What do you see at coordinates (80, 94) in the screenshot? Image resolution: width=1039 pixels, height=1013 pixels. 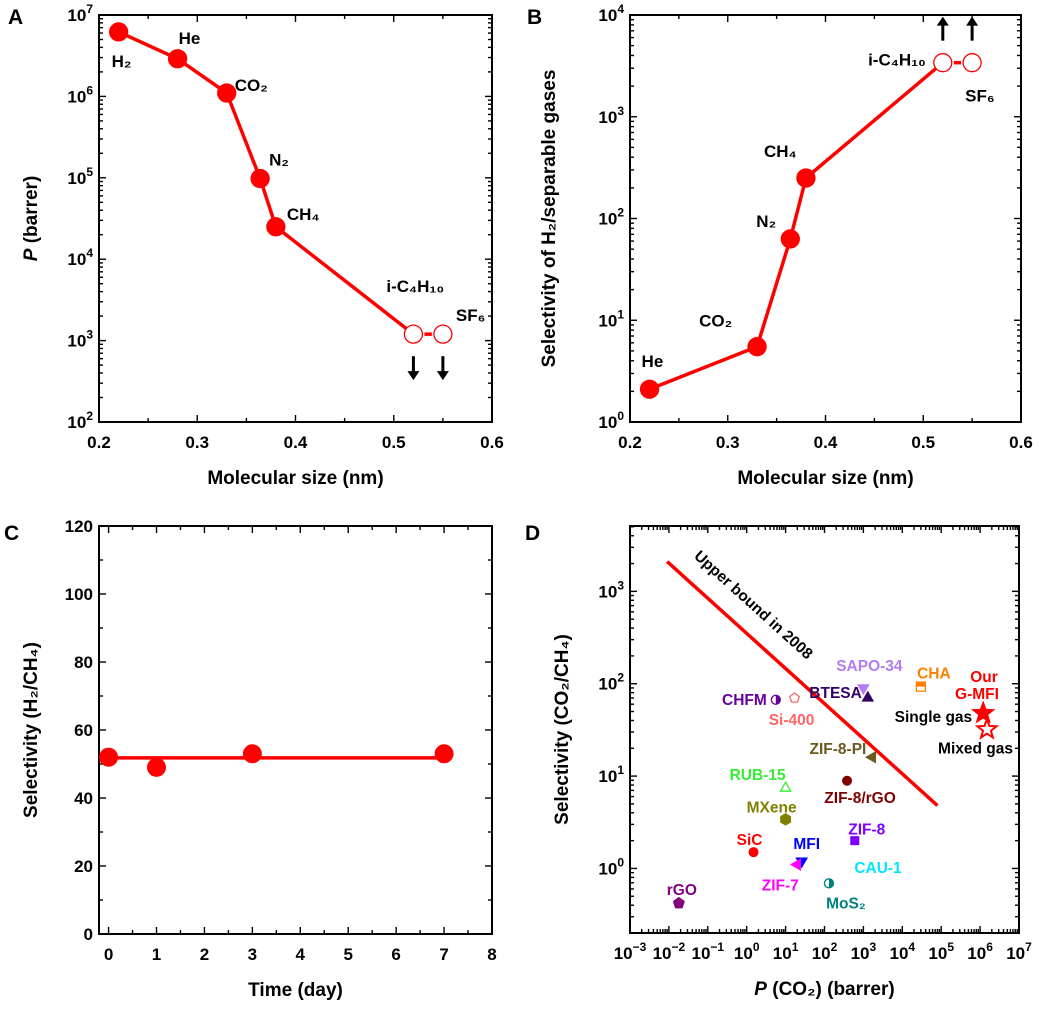 I see `y-tick-label: 10⁶` at bounding box center [80, 94].